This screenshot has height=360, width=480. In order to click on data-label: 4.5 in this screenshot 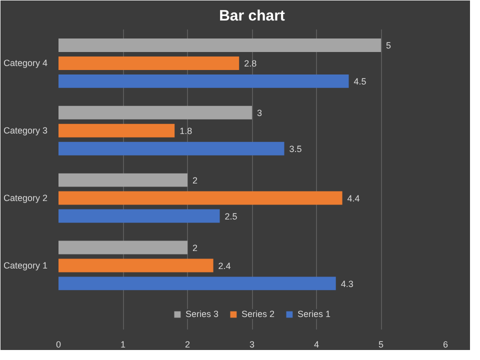, I will do `click(360, 81)`.